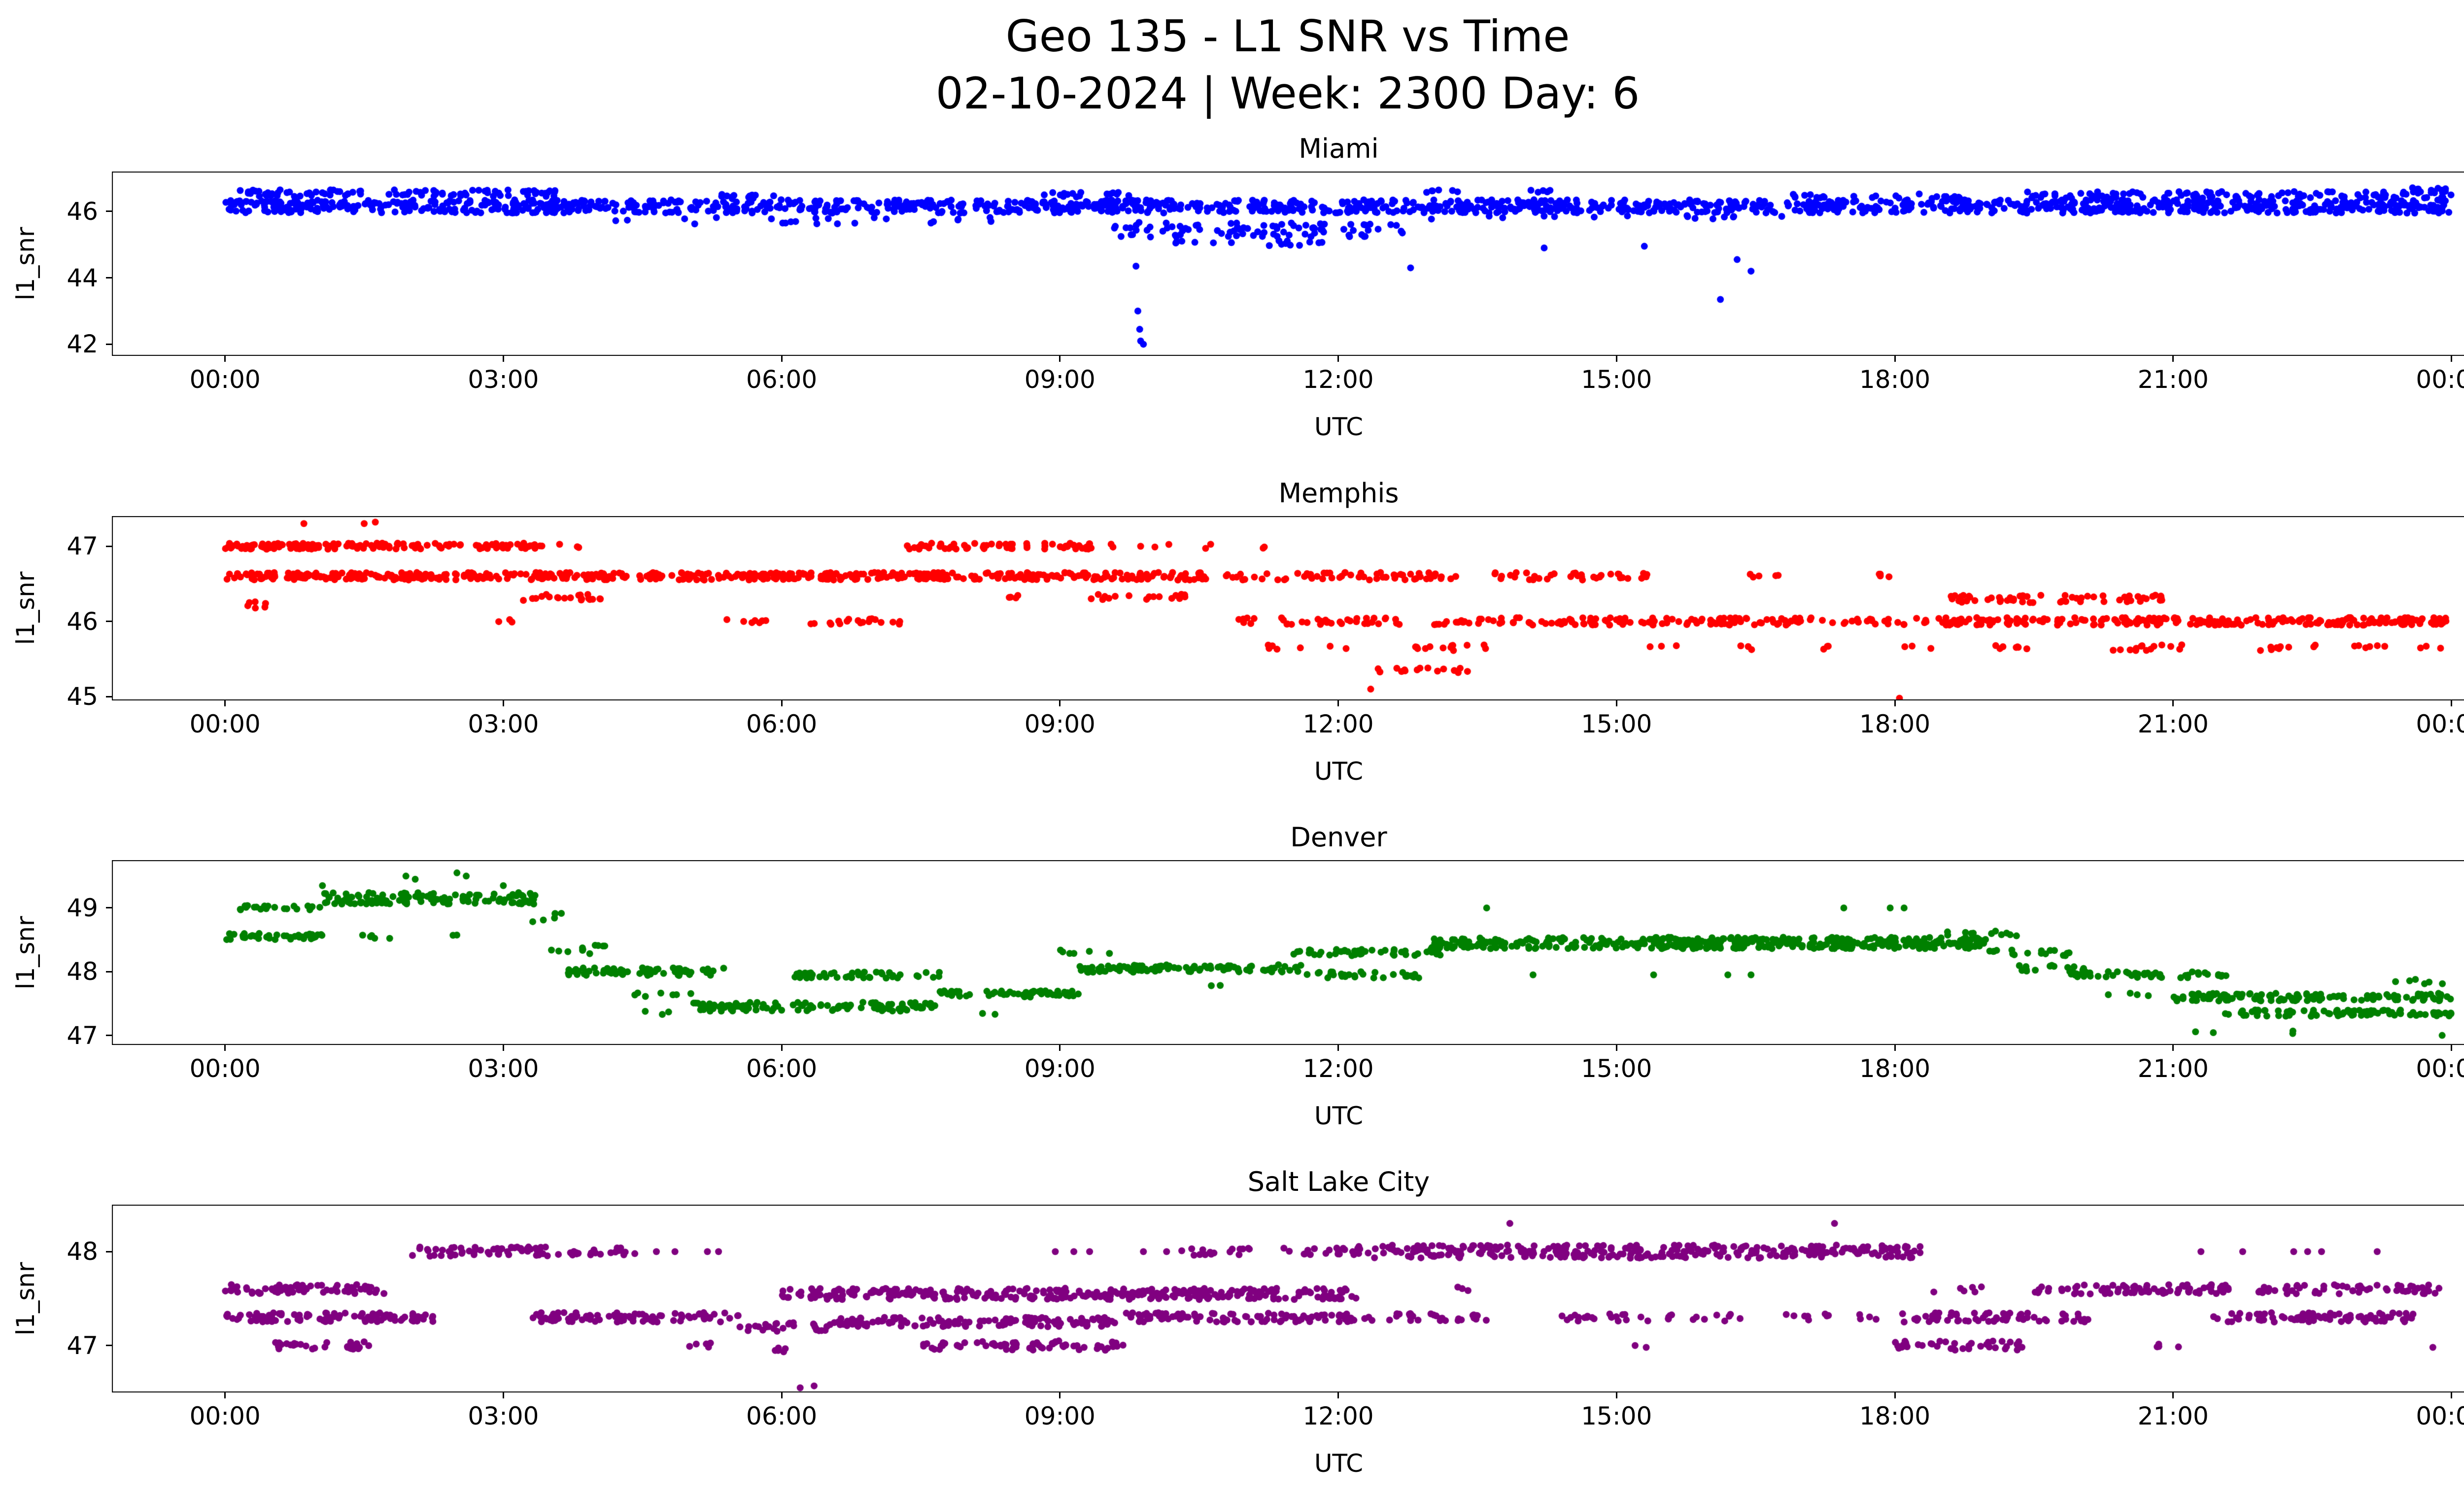 The width and height of the screenshot is (2464, 1495). Describe the element at coordinates (1287, 36) in the screenshot. I see `title-line-1: Geo 135 - L1 SNR vs Time` at that location.